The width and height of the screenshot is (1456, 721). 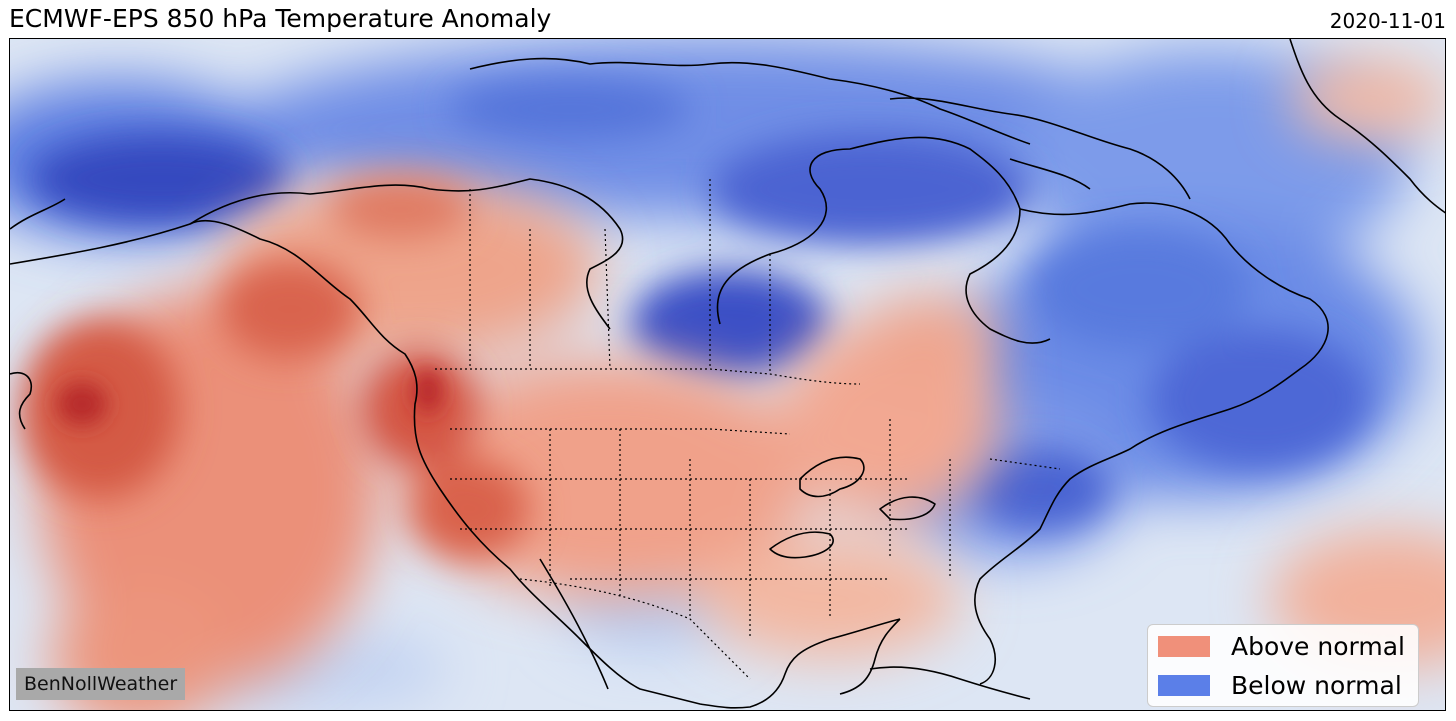 What do you see at coordinates (1283, 665) in the screenshot?
I see `legend: Above normal Below normal` at bounding box center [1283, 665].